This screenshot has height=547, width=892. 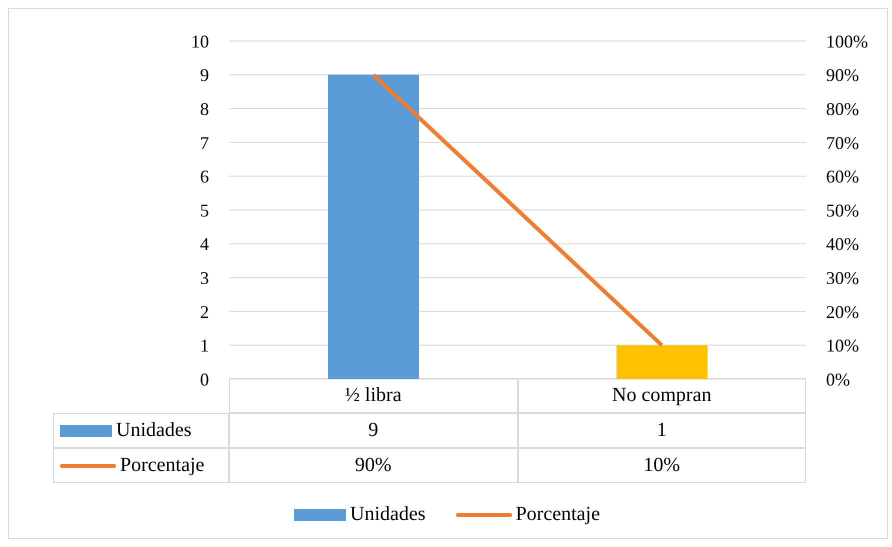 What do you see at coordinates (842, 244) in the screenshot?
I see `y2-tick-label: 40%` at bounding box center [842, 244].